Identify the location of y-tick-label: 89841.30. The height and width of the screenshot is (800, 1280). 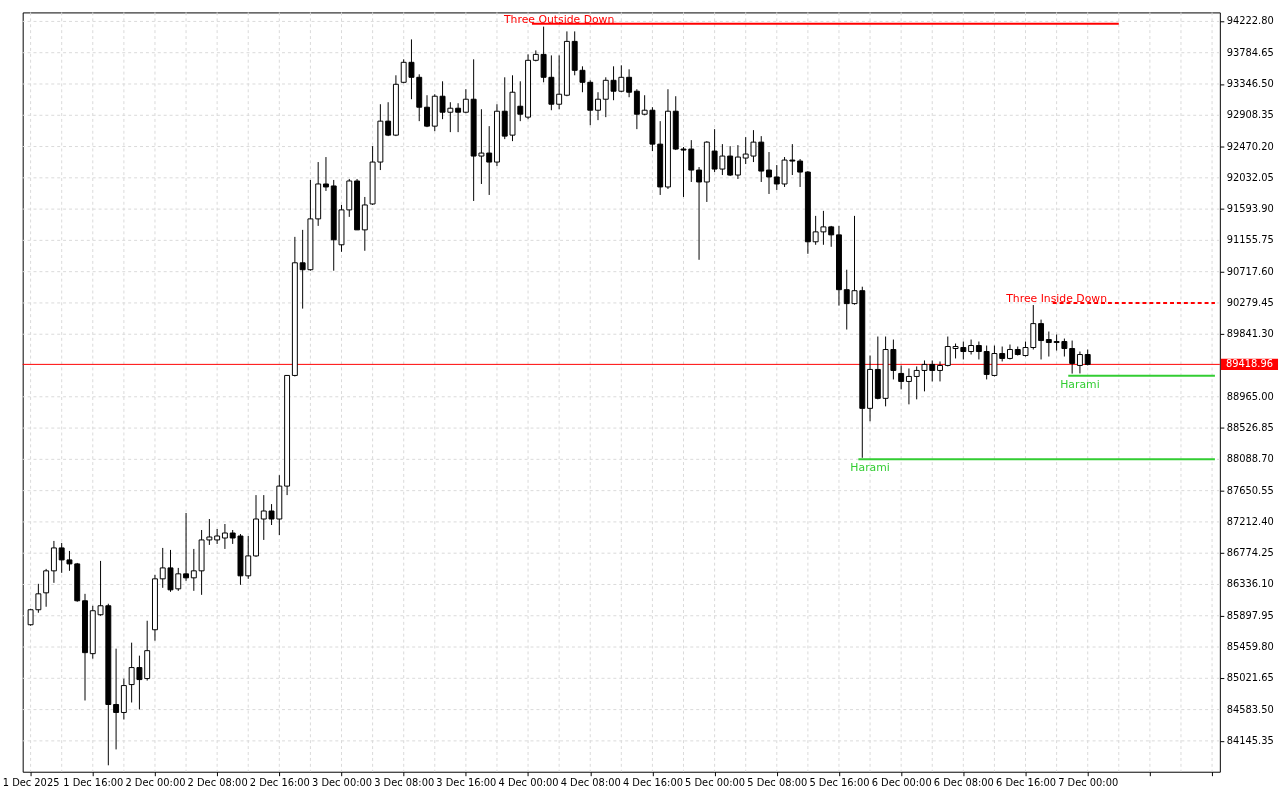
(1250, 334).